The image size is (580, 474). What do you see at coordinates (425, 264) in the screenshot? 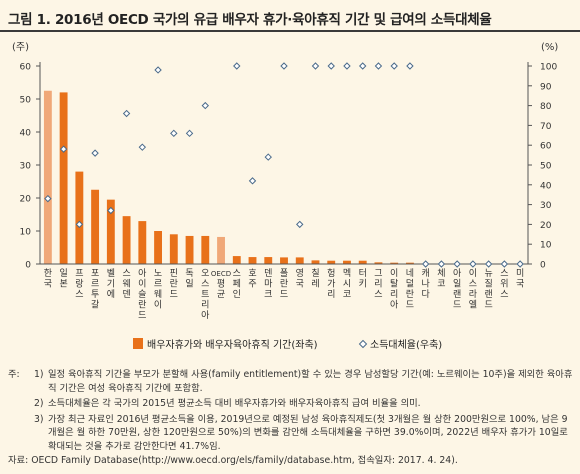
I see `marker-캐나다` at bounding box center [425, 264].